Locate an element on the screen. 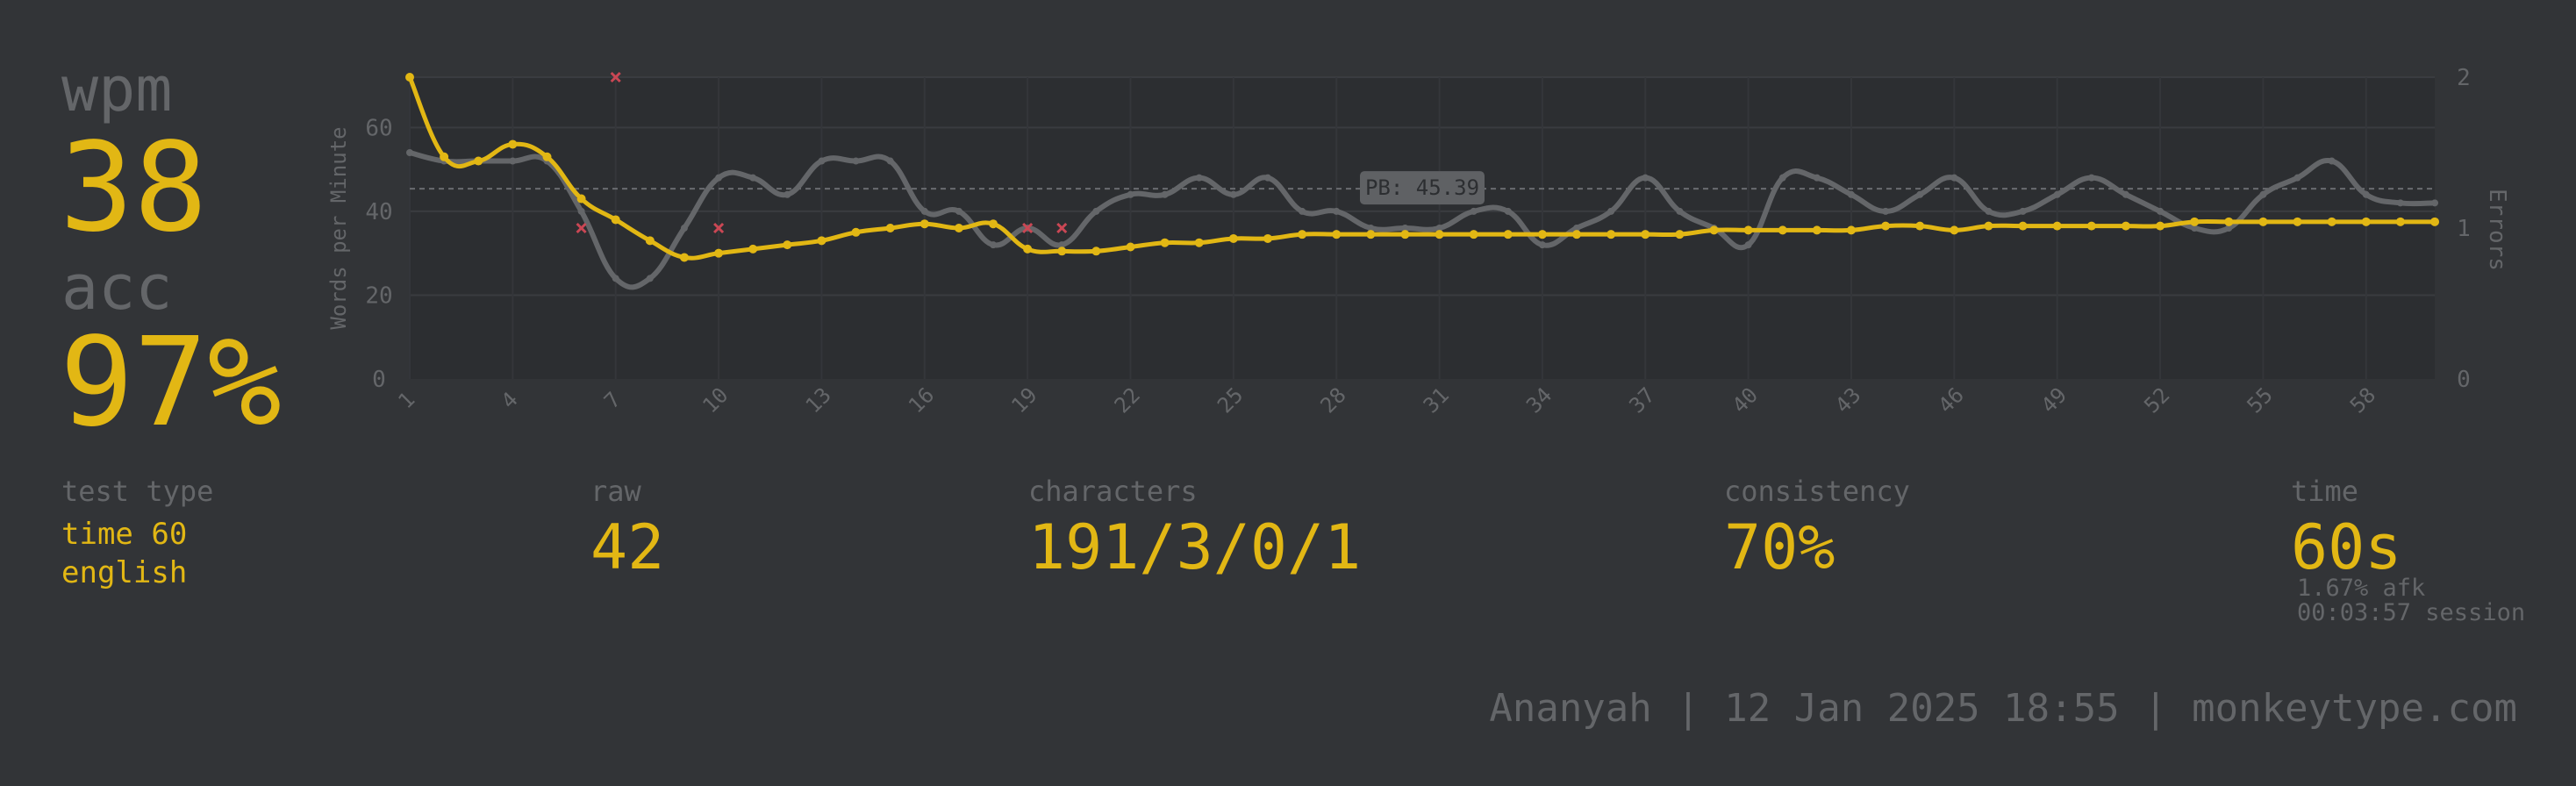 Image resolution: width=2576 pixels, height=786 pixels. x-tick-label: 49 is located at coordinates (2054, 400).